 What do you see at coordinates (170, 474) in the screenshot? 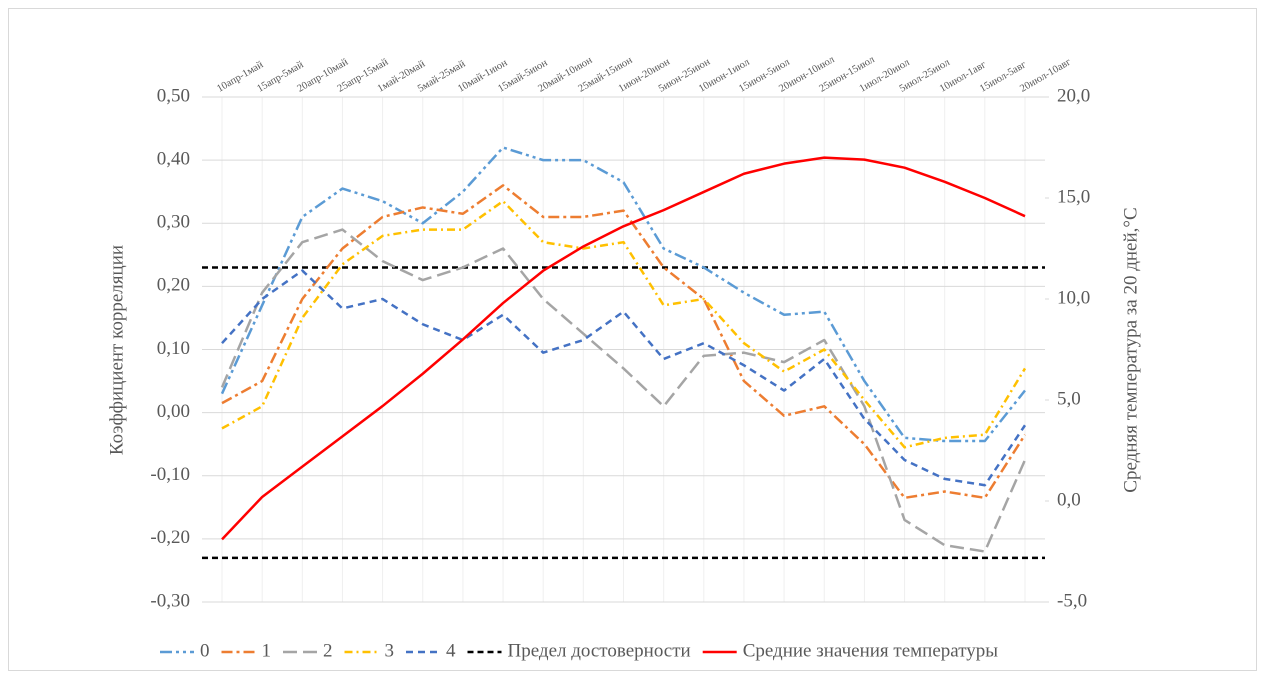
I see `y-tick-label: -0,10` at bounding box center [170, 474].